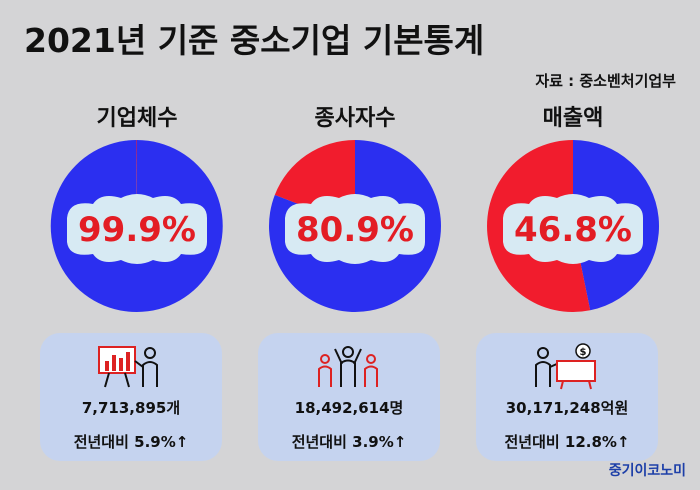  I want to click on donut-chart-employees: 80.9%, so click(354, 226).